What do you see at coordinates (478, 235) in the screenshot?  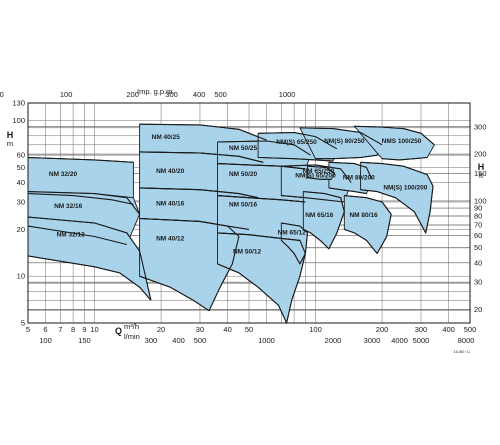 I see `ft-tick-label: 60` at bounding box center [478, 235].